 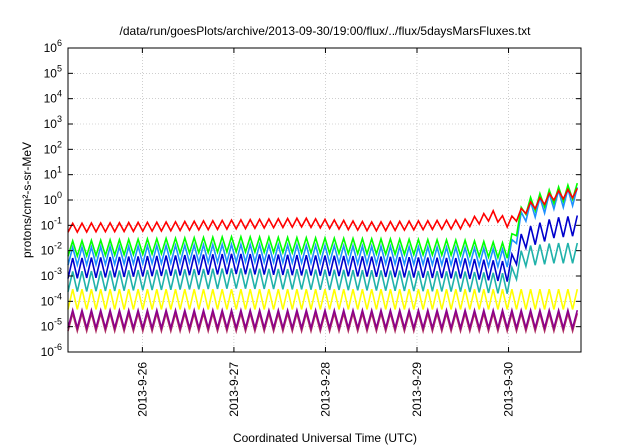 I want to click on y-tick-label: 10⁻³, so click(x=51, y=274).